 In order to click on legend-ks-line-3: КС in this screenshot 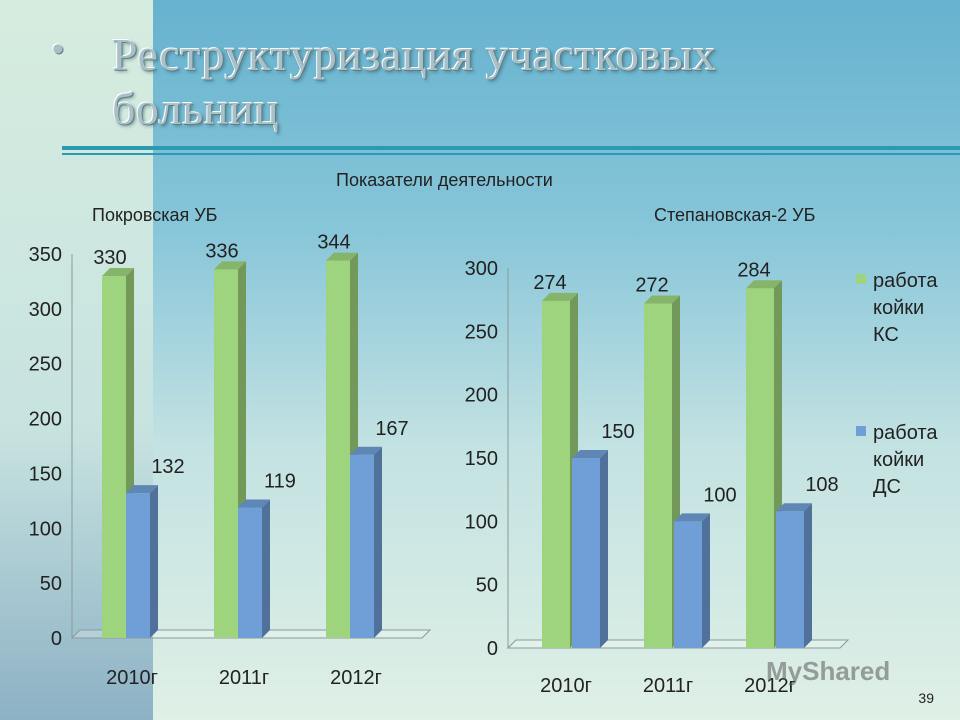, I will do `click(886, 335)`.